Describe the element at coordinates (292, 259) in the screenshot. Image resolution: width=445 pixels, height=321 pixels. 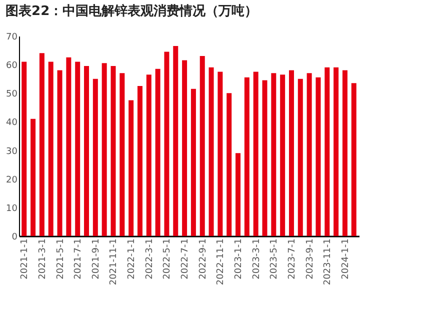
I see `x-tick-label: 2023-7-1` at that location.